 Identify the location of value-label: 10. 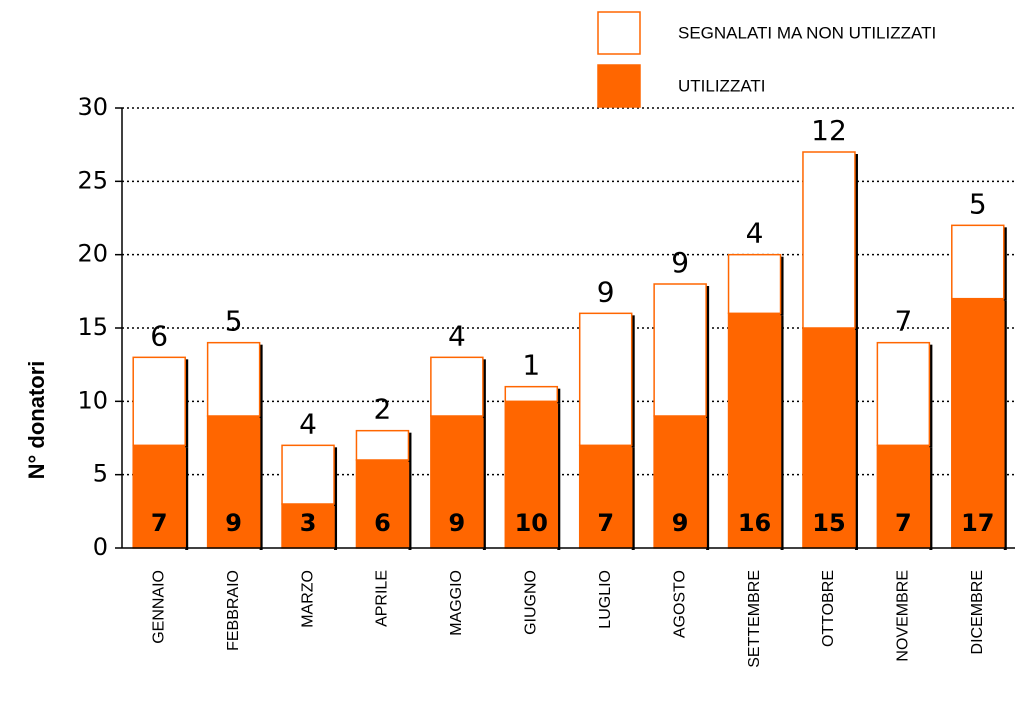
(531, 523).